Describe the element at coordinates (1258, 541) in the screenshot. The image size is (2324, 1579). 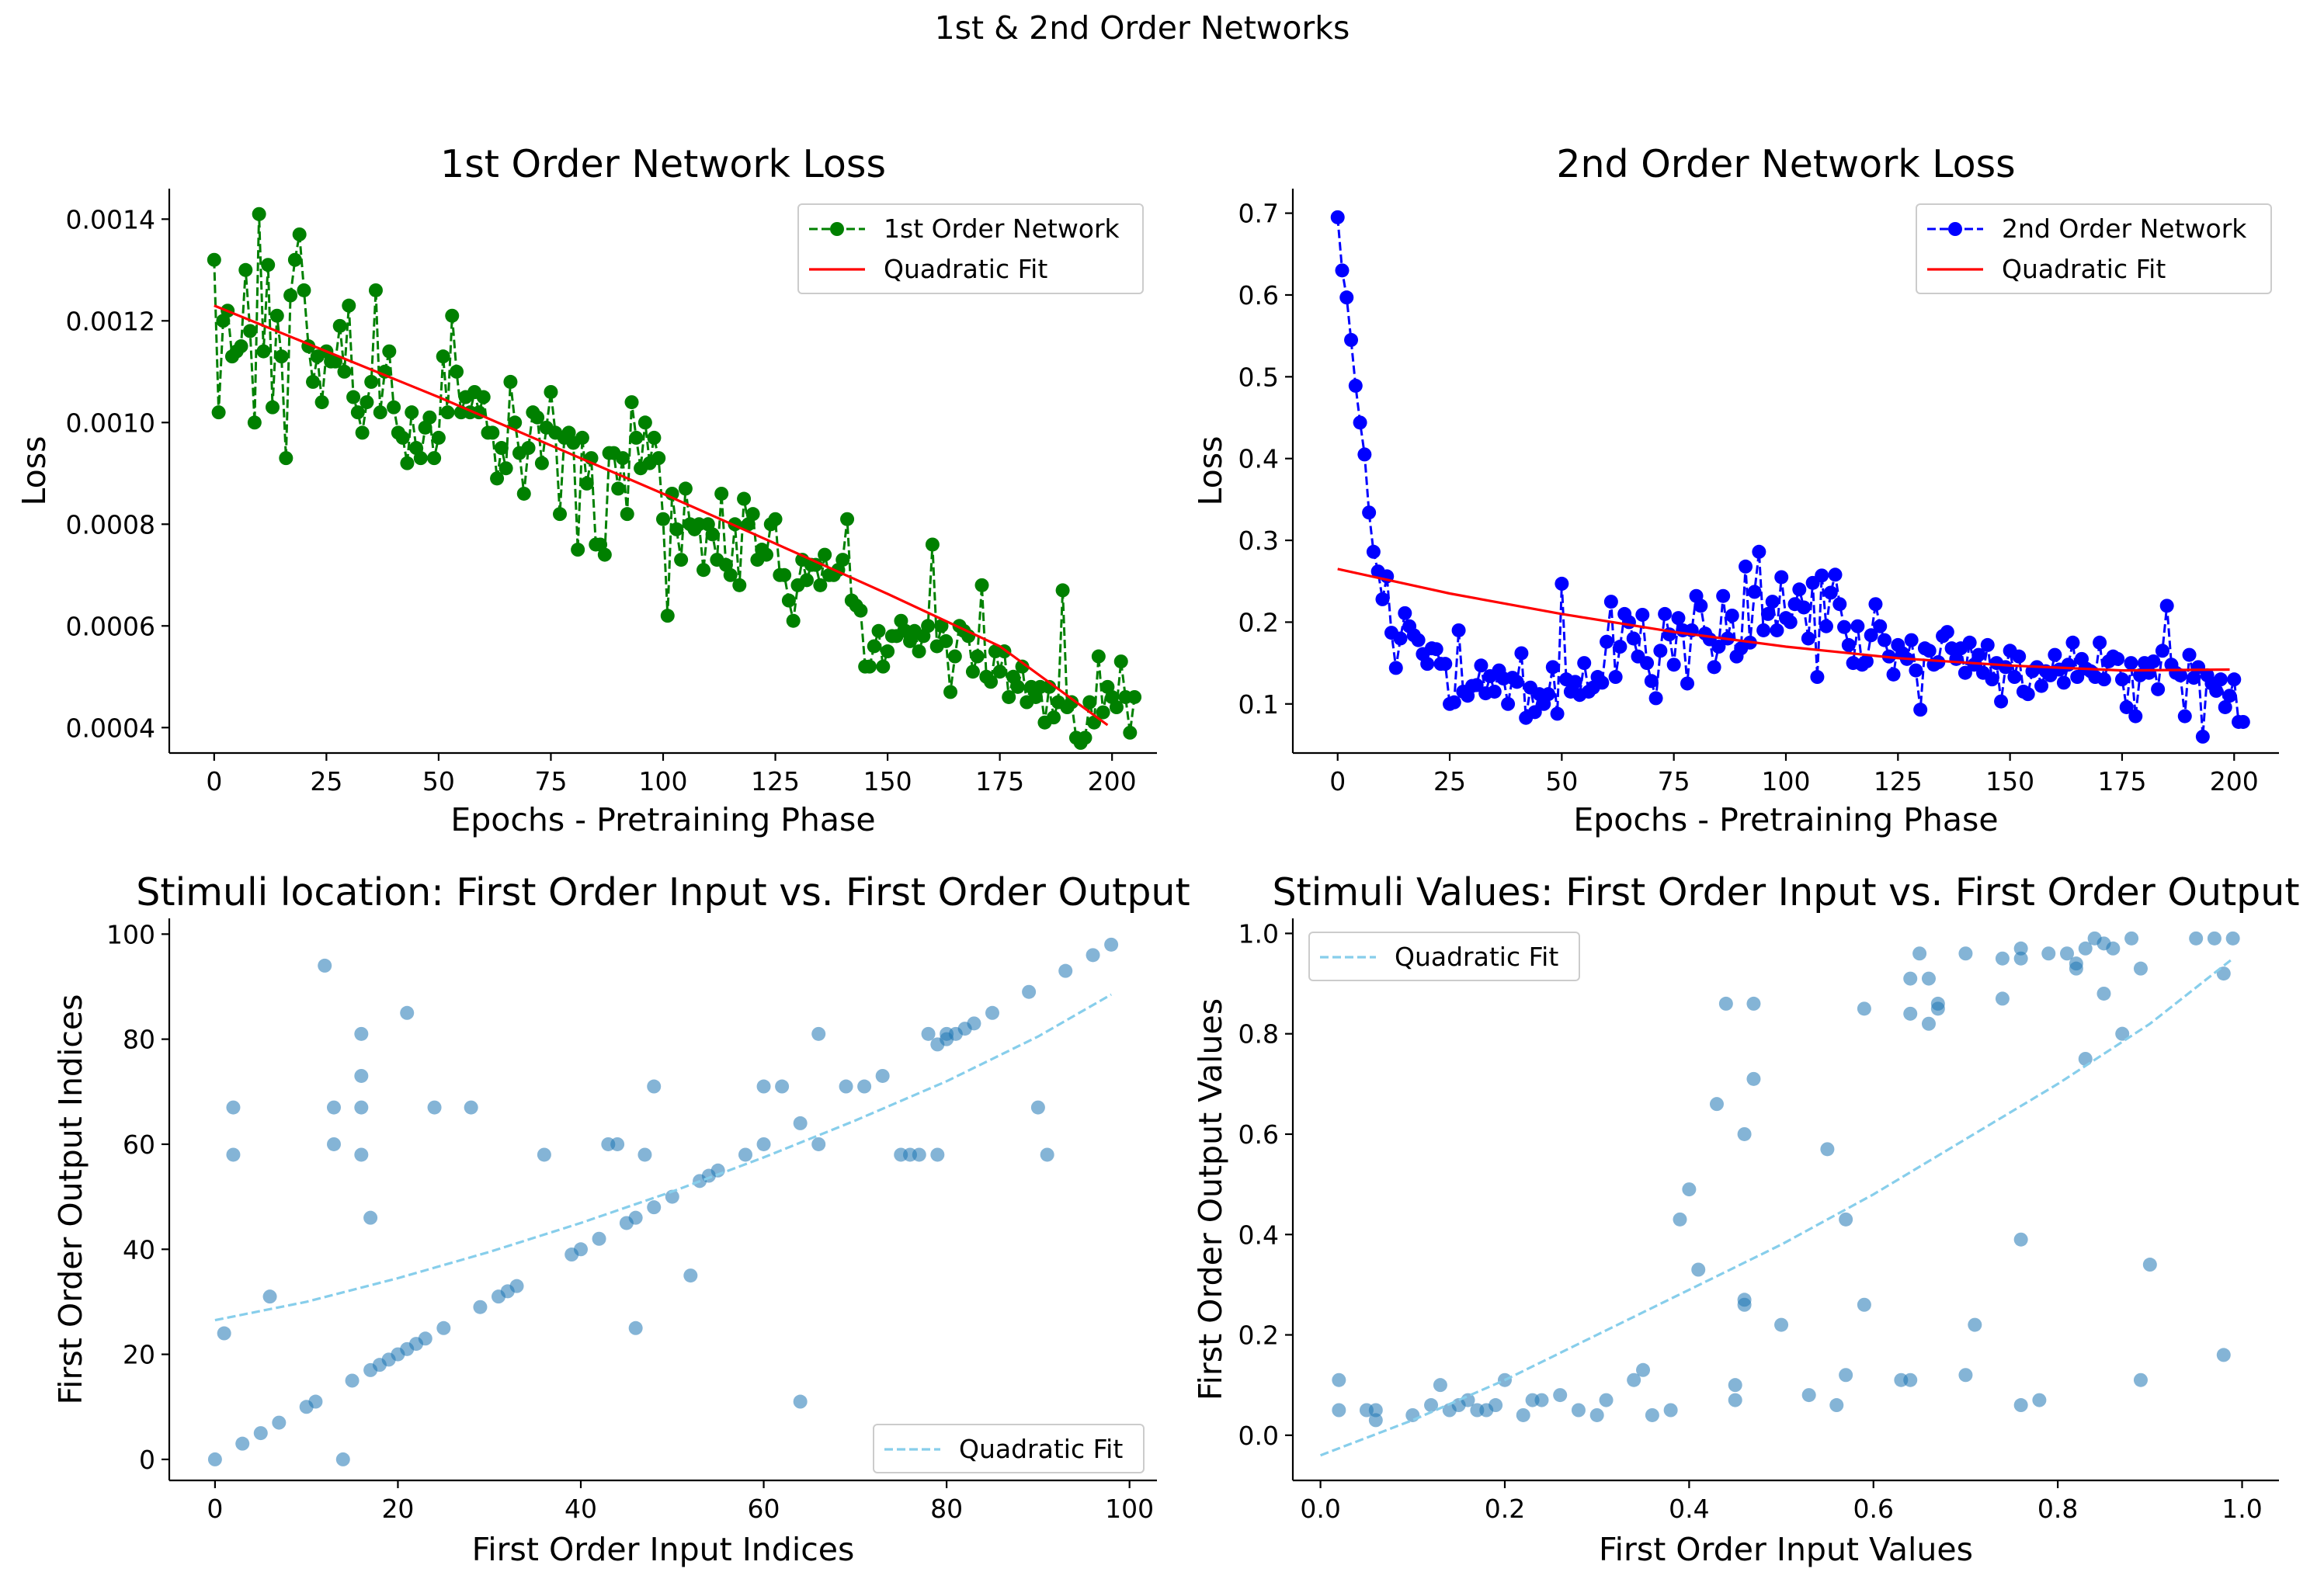
I see `loss2-y-tick-label: 0.3` at that location.